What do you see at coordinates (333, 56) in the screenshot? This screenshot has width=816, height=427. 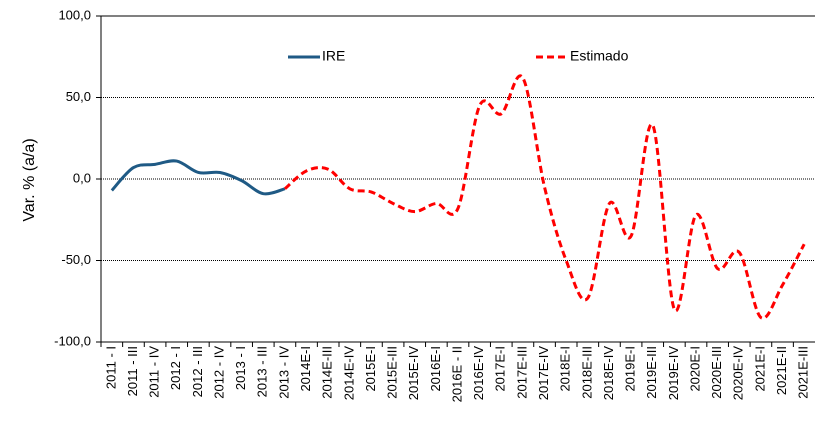 I see `legend-label: IRE` at bounding box center [333, 56].